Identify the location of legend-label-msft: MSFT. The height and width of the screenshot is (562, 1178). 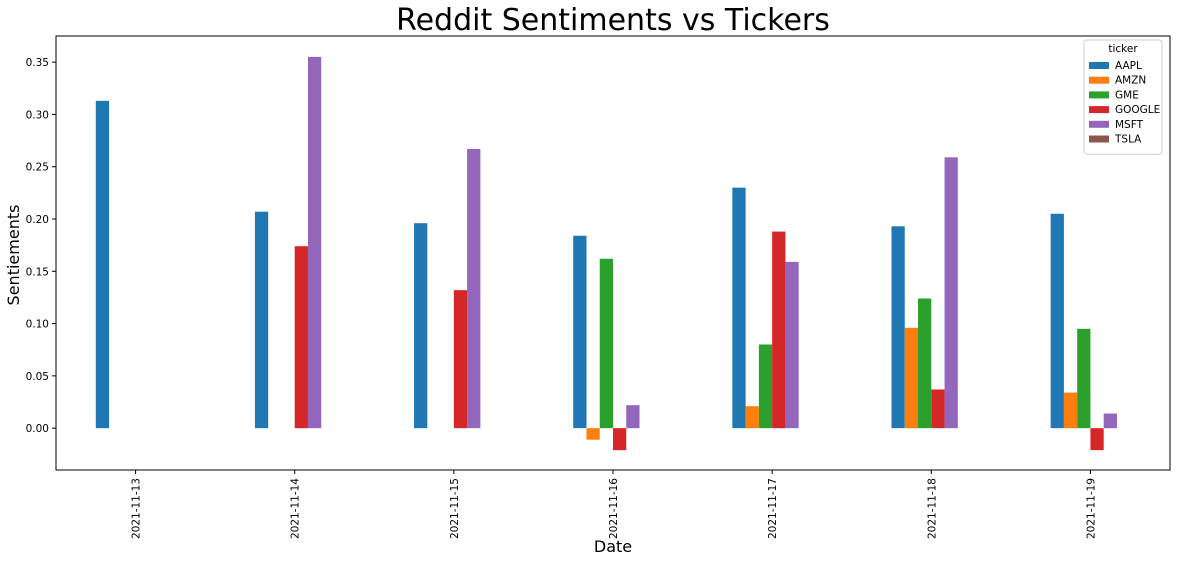
(1129, 125).